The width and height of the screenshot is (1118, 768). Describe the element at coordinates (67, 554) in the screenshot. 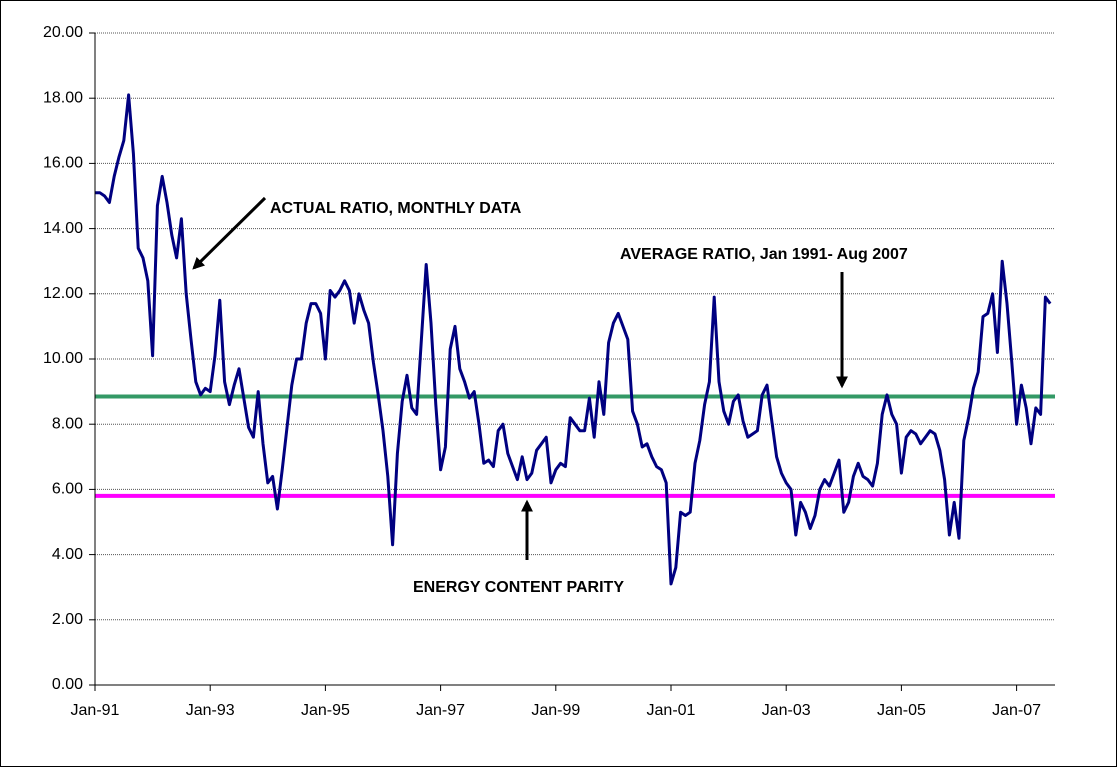

I see `y-tick-label: 4.00` at that location.